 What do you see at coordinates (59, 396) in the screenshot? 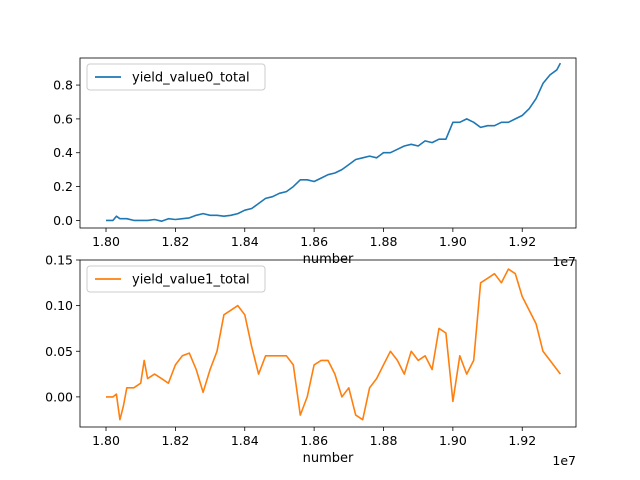
I see `y-tick-label: 0.00` at bounding box center [59, 396].